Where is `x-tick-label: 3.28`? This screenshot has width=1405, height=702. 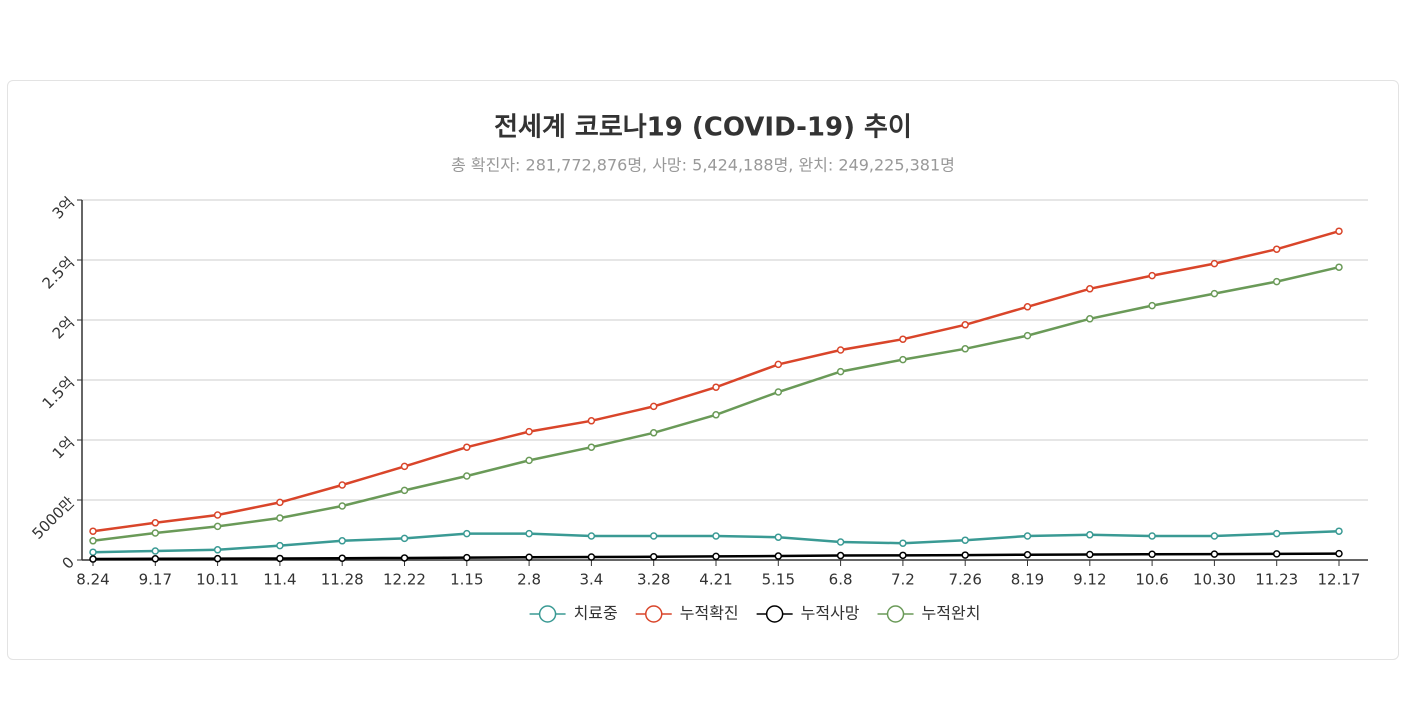 x-tick-label: 3.28 is located at coordinates (653, 580).